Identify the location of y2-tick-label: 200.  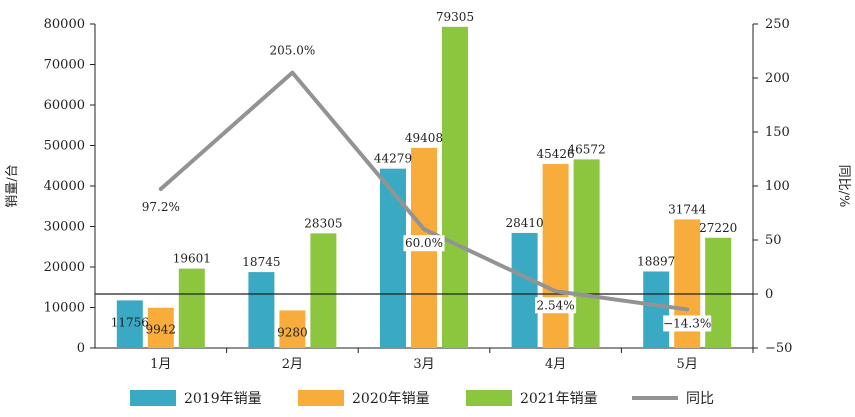
(777, 78).